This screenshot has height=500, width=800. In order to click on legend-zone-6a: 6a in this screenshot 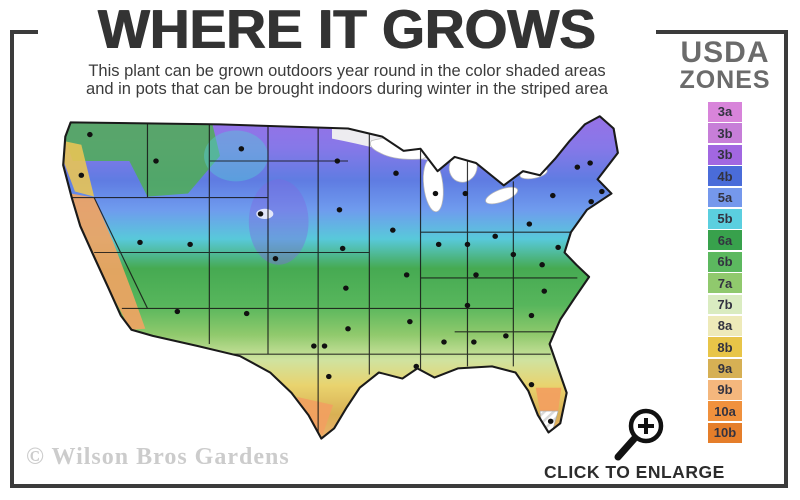, I will do `click(725, 240)`.